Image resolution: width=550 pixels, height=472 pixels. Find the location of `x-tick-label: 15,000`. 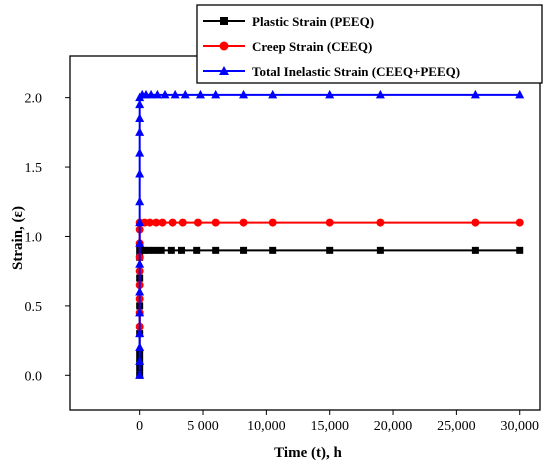

x-tick-label: 15,000 is located at coordinates (329, 426).